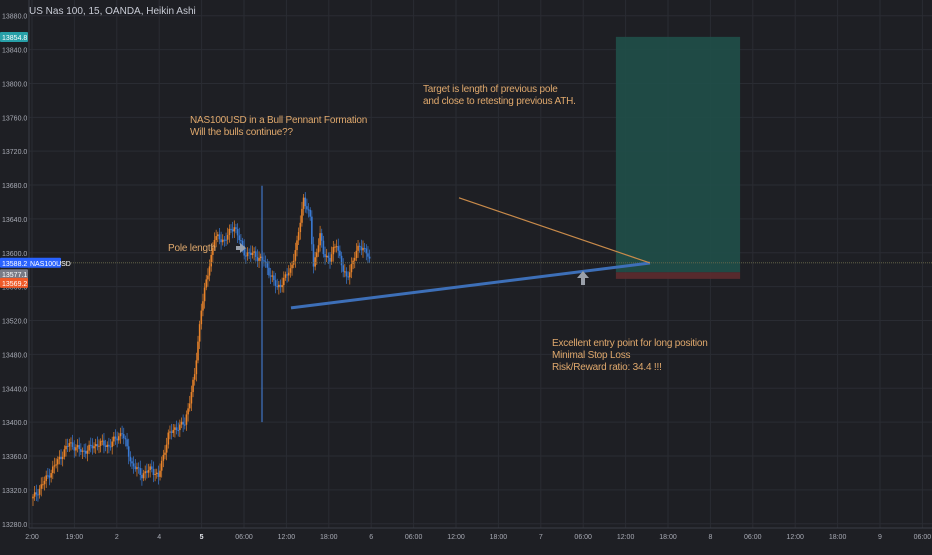 This screenshot has height=555, width=932. I want to click on price-tick-label: 13360.0, so click(14, 457).